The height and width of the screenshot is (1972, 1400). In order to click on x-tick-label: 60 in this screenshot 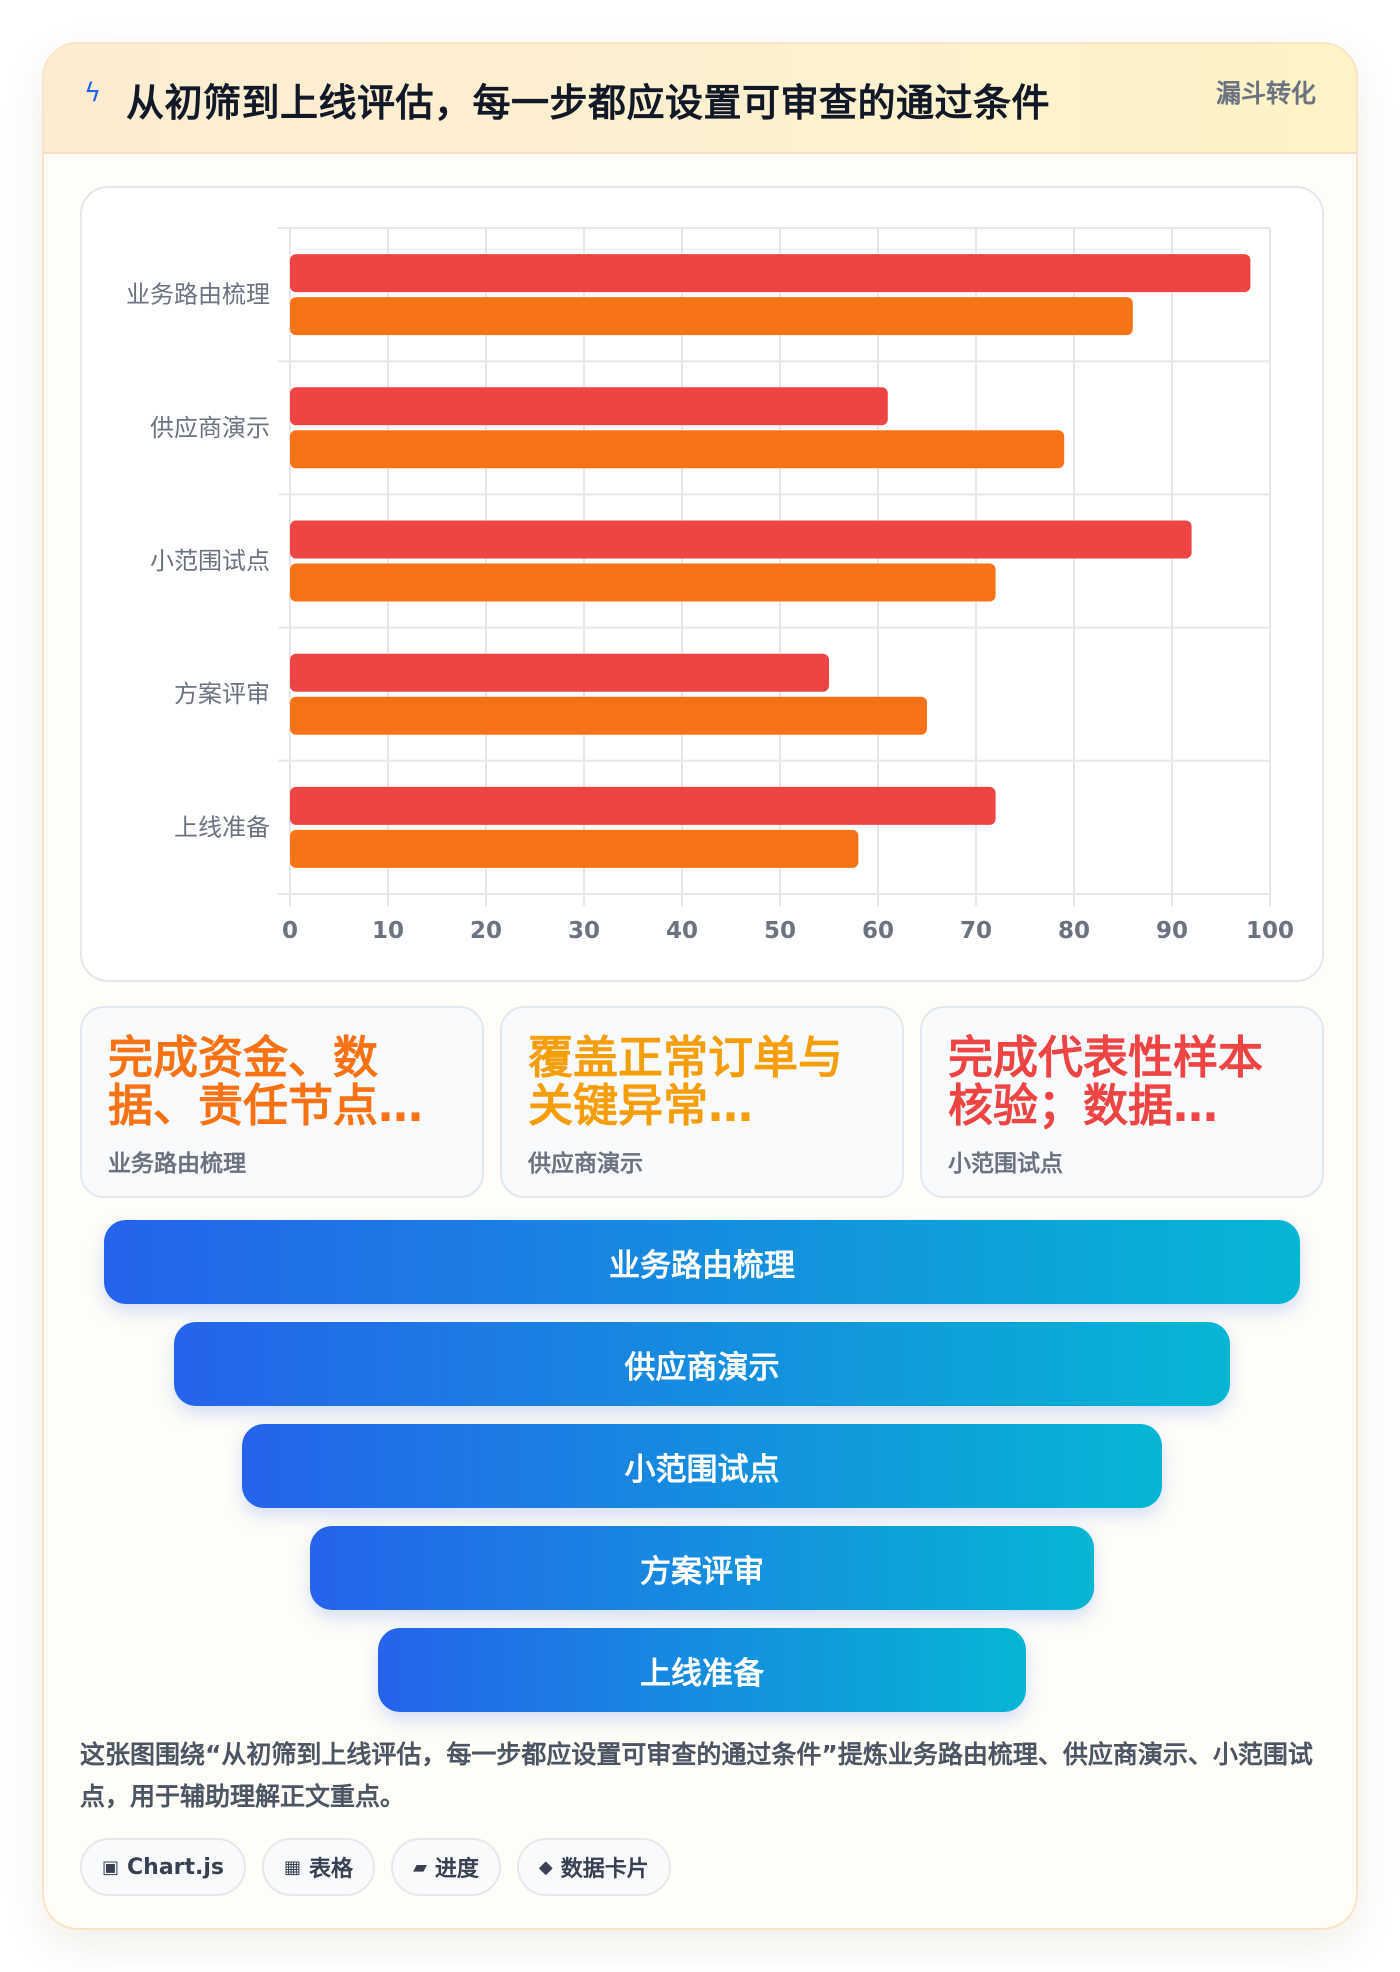, I will do `click(878, 931)`.